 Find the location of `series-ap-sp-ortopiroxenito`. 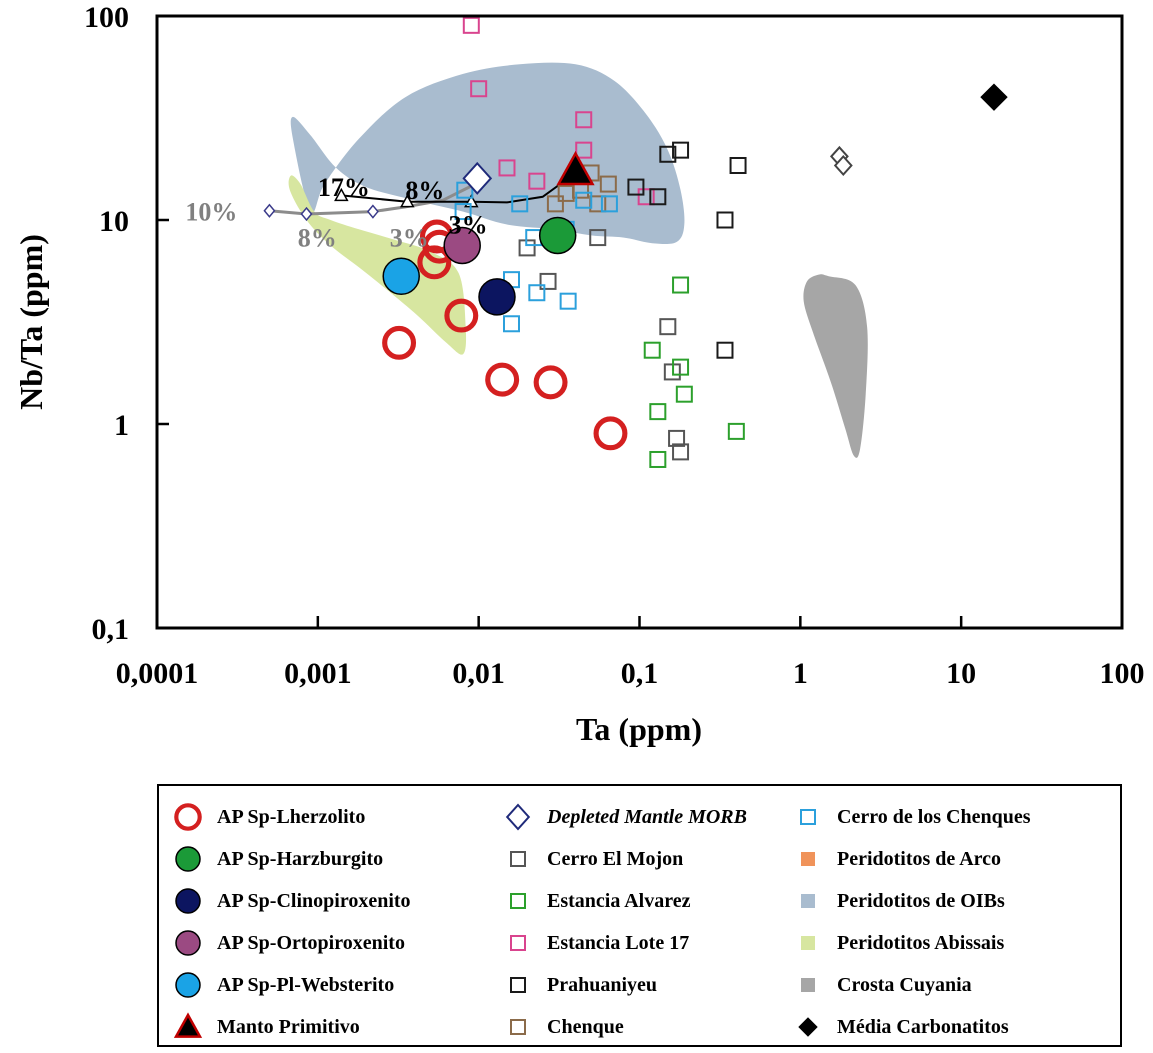

series-ap-sp-ortopiroxenito is located at coordinates (462, 245).